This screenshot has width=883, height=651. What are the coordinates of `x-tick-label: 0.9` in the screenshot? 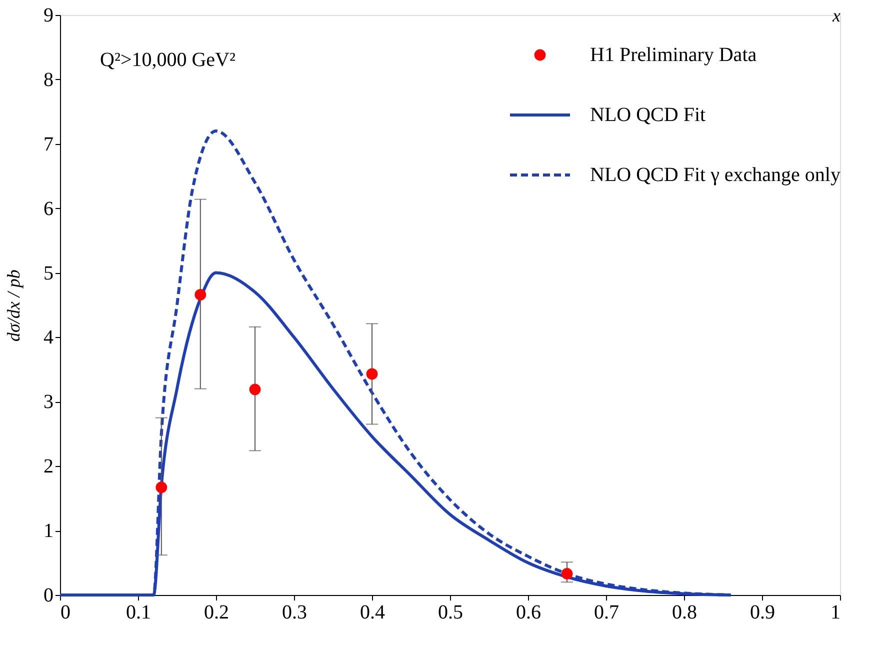 It's located at (762, 613).